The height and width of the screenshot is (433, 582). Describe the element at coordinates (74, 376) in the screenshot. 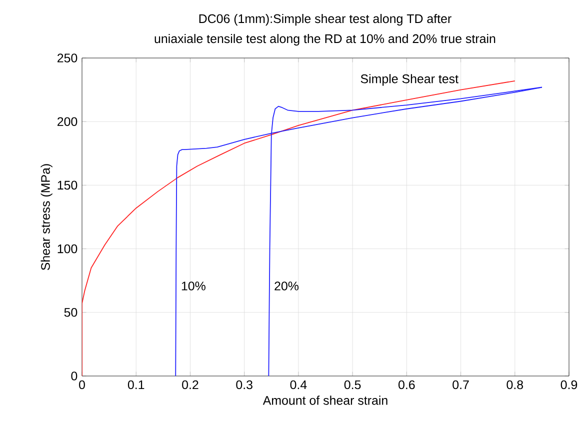

I see `y-tick-label: 0` at that location.